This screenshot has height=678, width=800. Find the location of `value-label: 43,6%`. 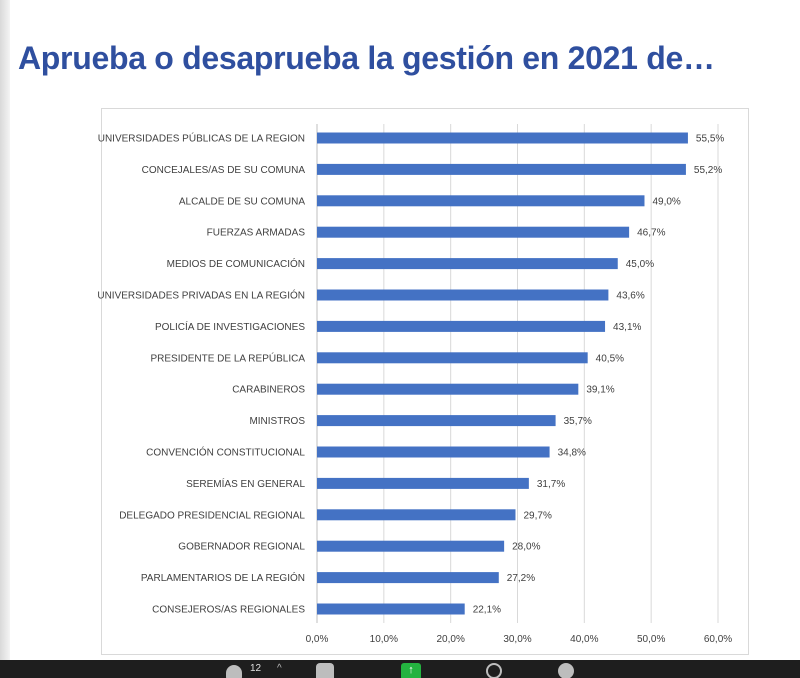

value-label: 43,6% is located at coordinates (630, 296).